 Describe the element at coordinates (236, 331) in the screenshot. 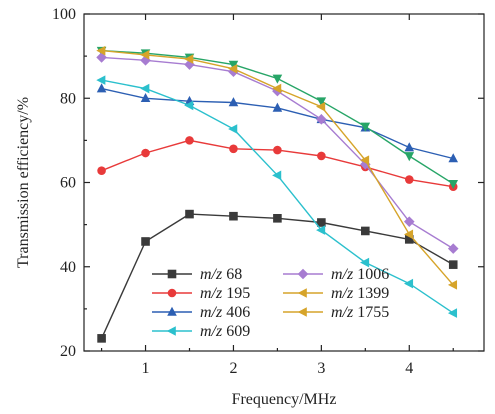

I see `legend-value: 609` at that location.